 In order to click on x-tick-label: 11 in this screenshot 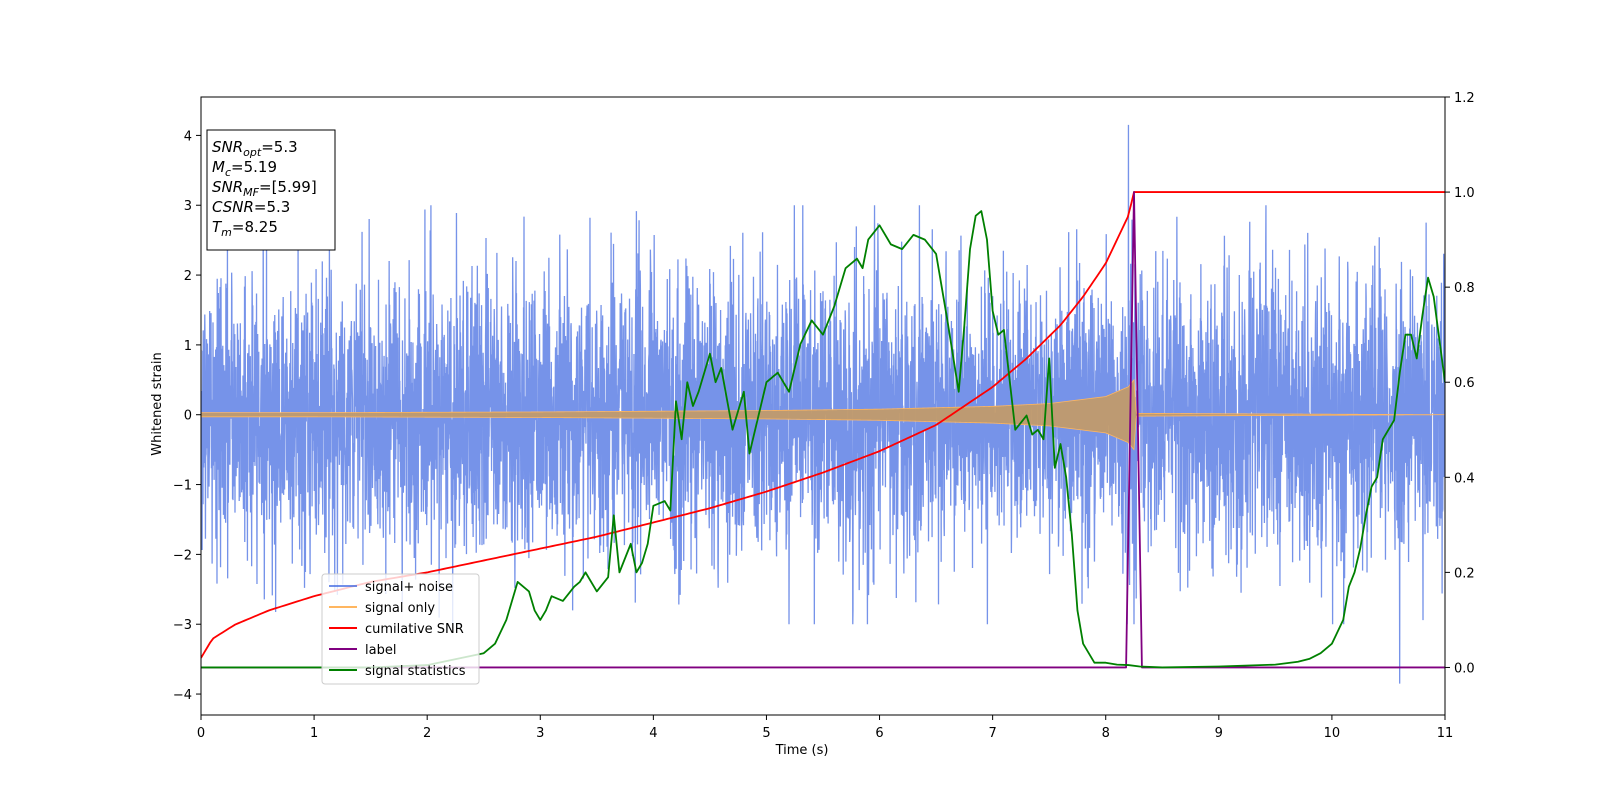, I will do `click(1445, 733)`.